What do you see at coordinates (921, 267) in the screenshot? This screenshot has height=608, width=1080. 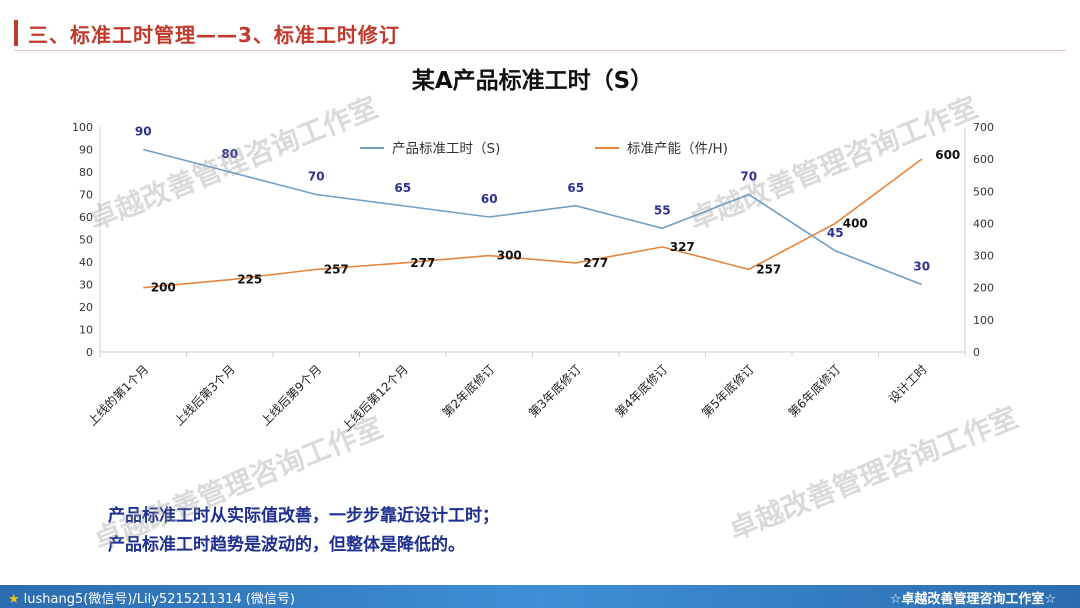 I see `data-label-std-time: 30` at bounding box center [921, 267].